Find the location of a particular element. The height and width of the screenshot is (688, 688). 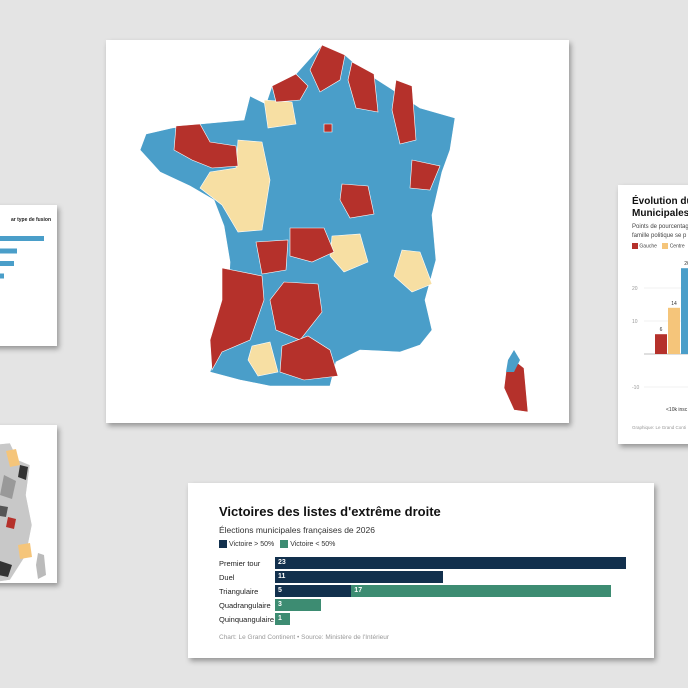

chart-title: Victoires des listes d'extrême droite is located at coordinates (330, 511).